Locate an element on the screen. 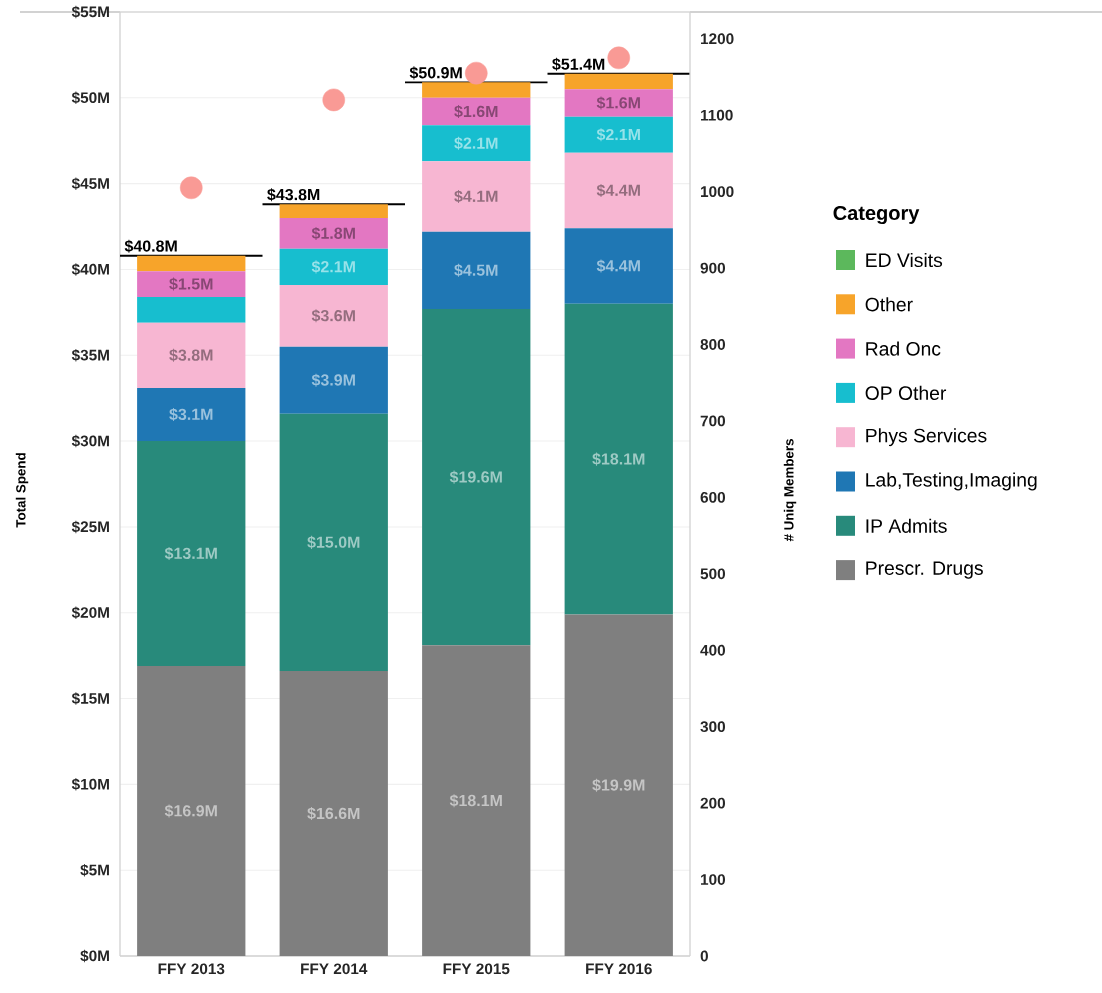  y2-tick-label: 600 is located at coordinates (713, 497).